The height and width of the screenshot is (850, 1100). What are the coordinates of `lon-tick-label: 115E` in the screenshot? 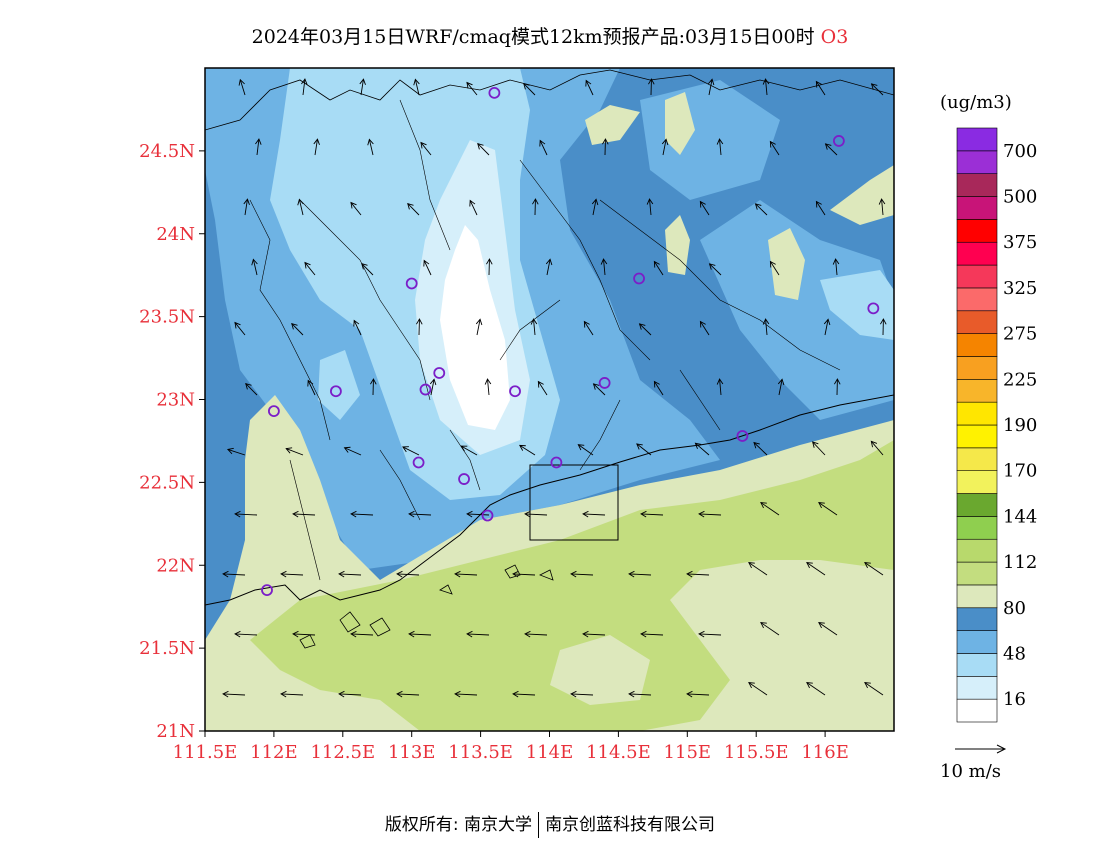 It's located at (688, 752).